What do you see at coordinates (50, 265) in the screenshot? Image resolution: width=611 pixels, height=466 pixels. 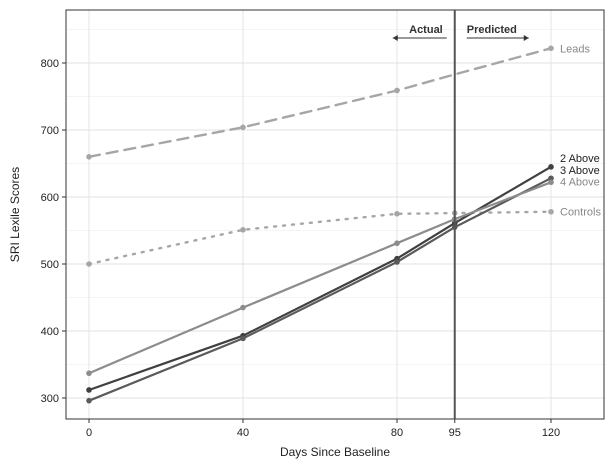 I see `y-tick-label: 500` at bounding box center [50, 265].